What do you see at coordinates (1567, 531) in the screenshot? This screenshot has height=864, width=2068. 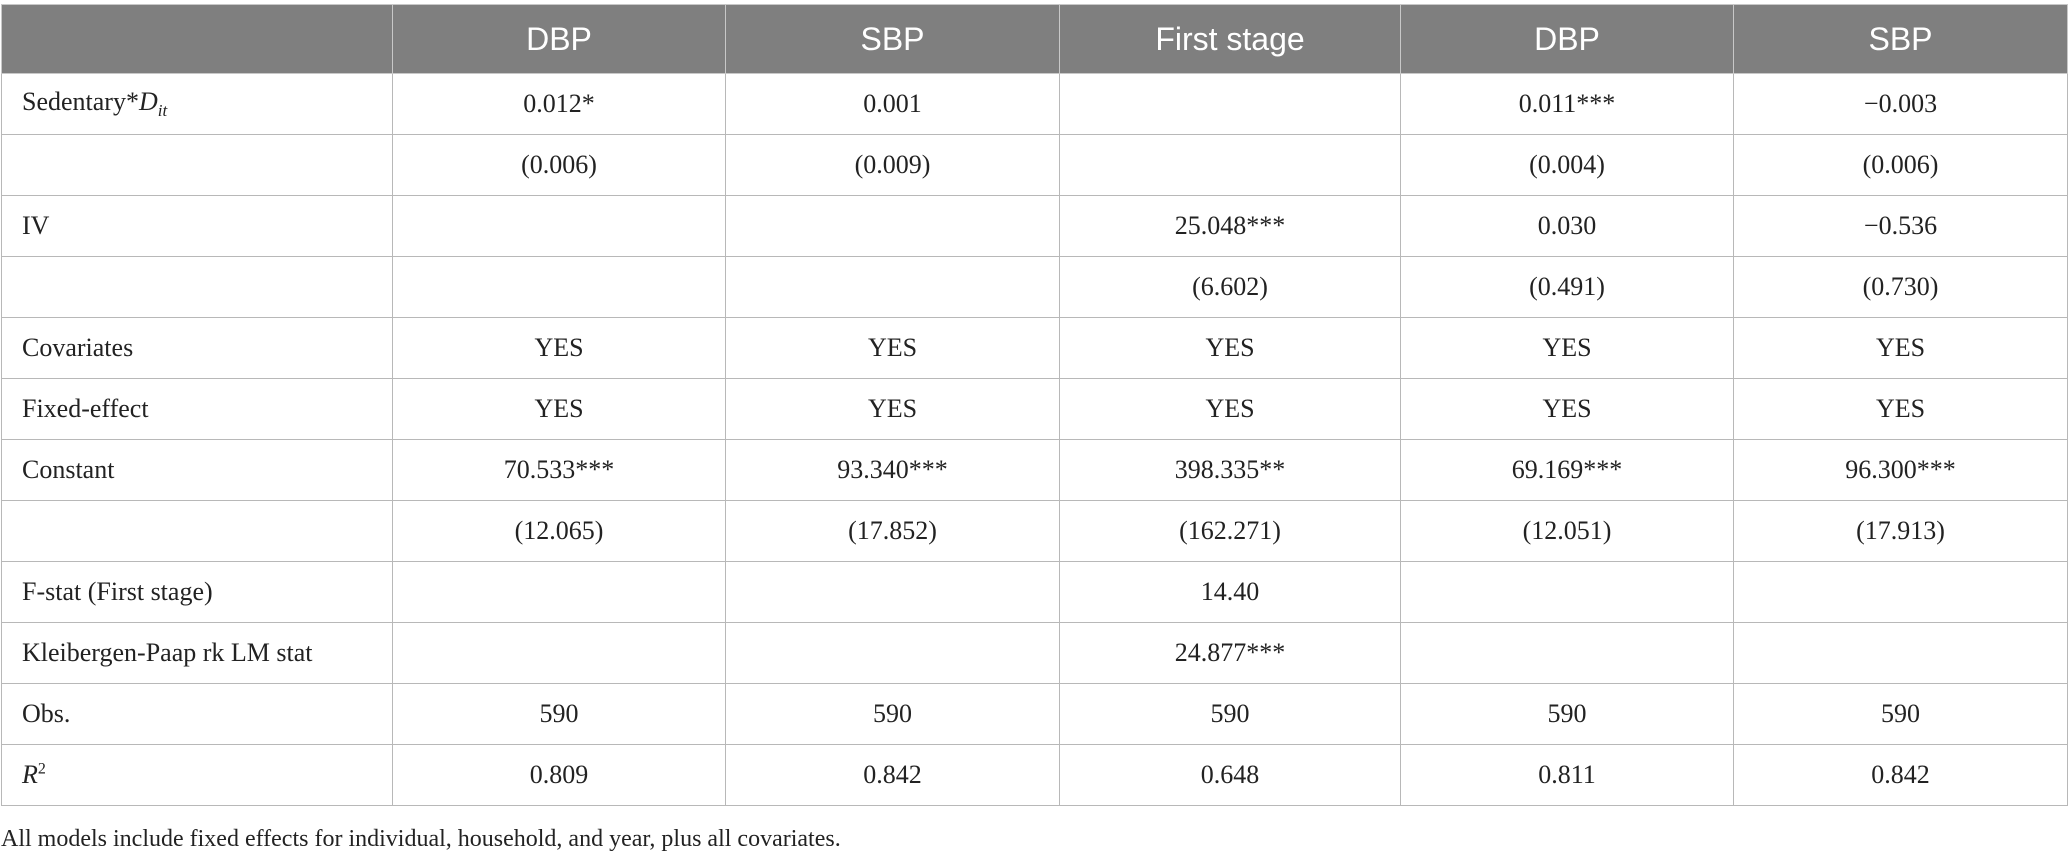 I see `table-cell: (12.051)` at bounding box center [1567, 531].